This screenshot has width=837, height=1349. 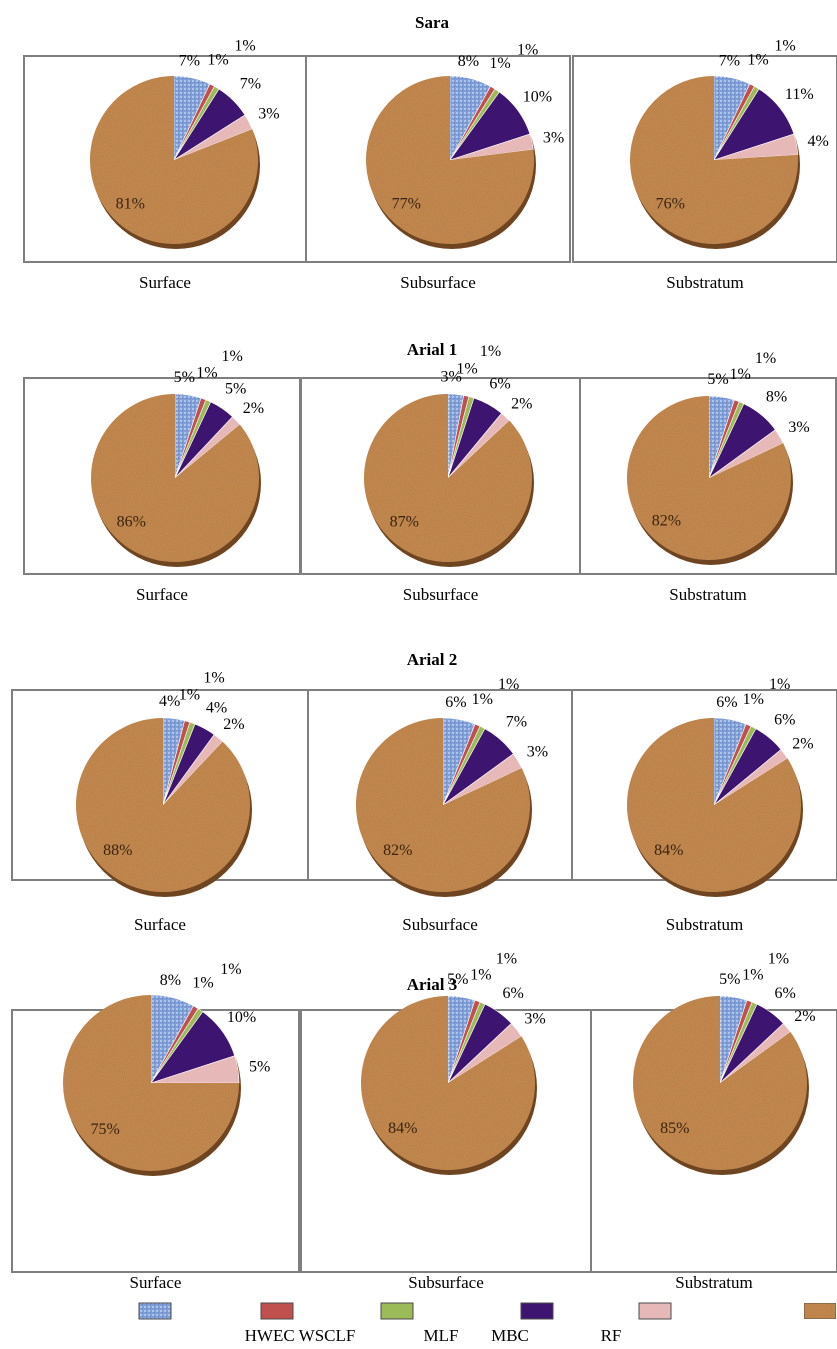 What do you see at coordinates (406, 204) in the screenshot?
I see `pie-data-label: 77%` at bounding box center [406, 204].